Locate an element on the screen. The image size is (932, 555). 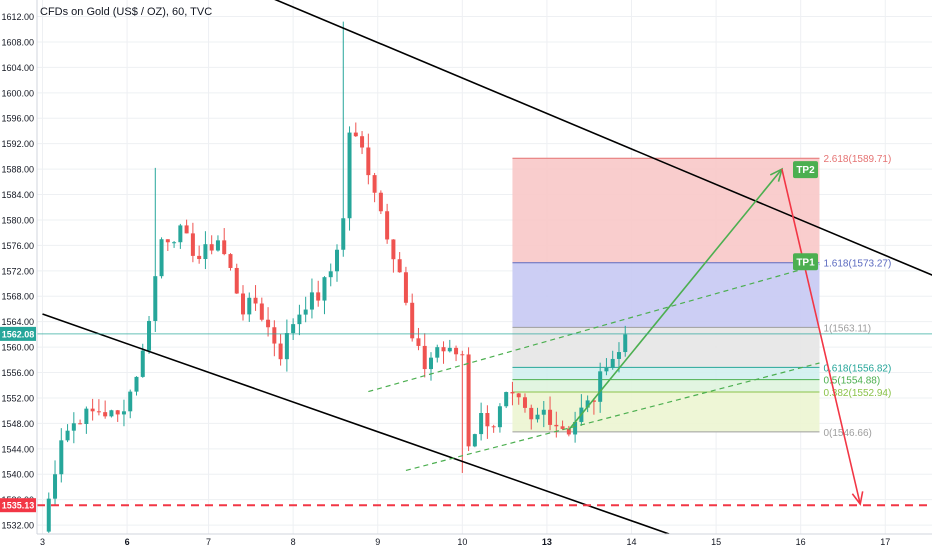
chart-title: CFDs on Gold (US$ / OZ), 60, TVC is located at coordinates (126, 12).